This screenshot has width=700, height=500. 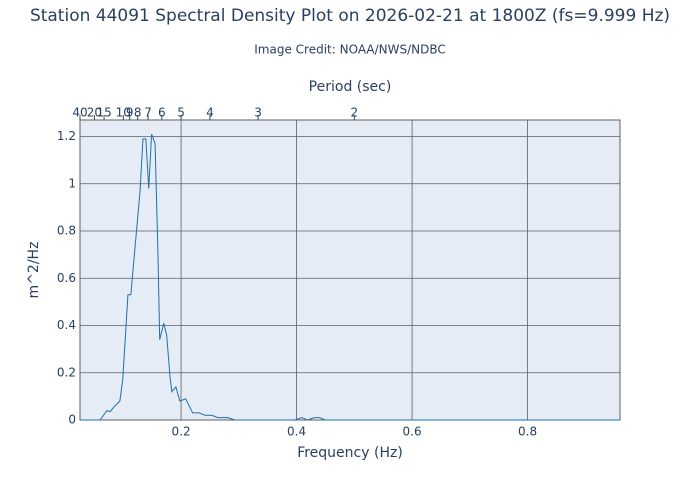 I want to click on y-tick-label: 0.8, so click(x=66, y=231).